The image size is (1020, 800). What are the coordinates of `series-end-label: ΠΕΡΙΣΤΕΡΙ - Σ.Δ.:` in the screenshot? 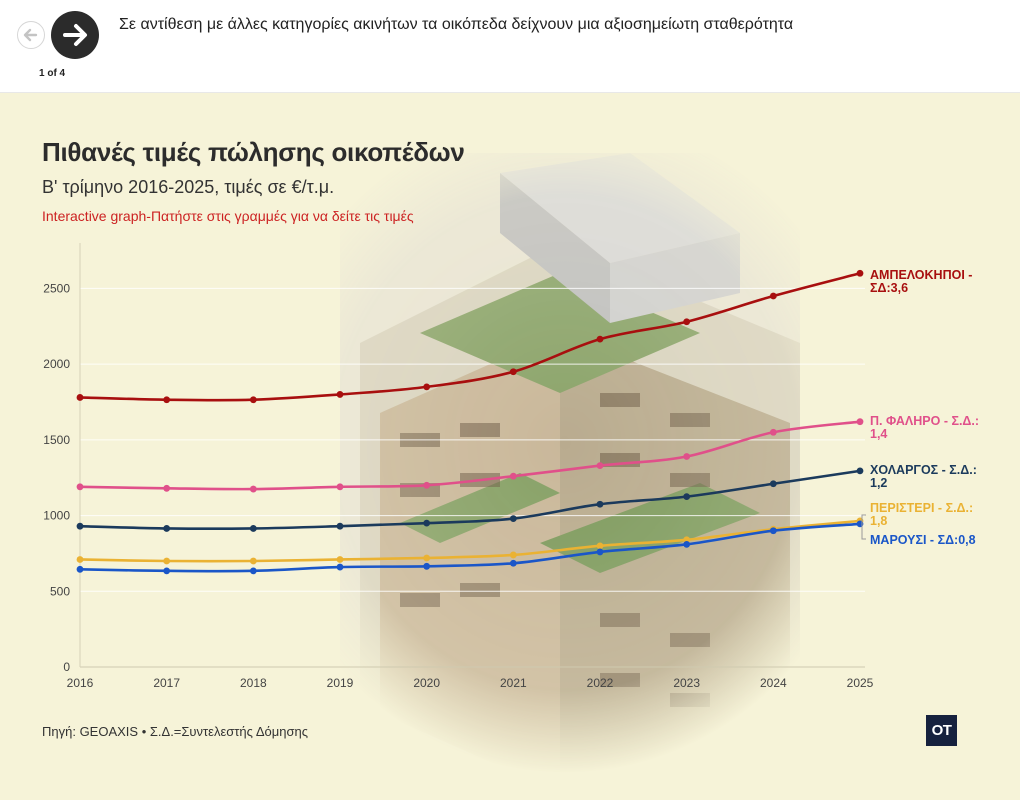 It's located at (921, 508).